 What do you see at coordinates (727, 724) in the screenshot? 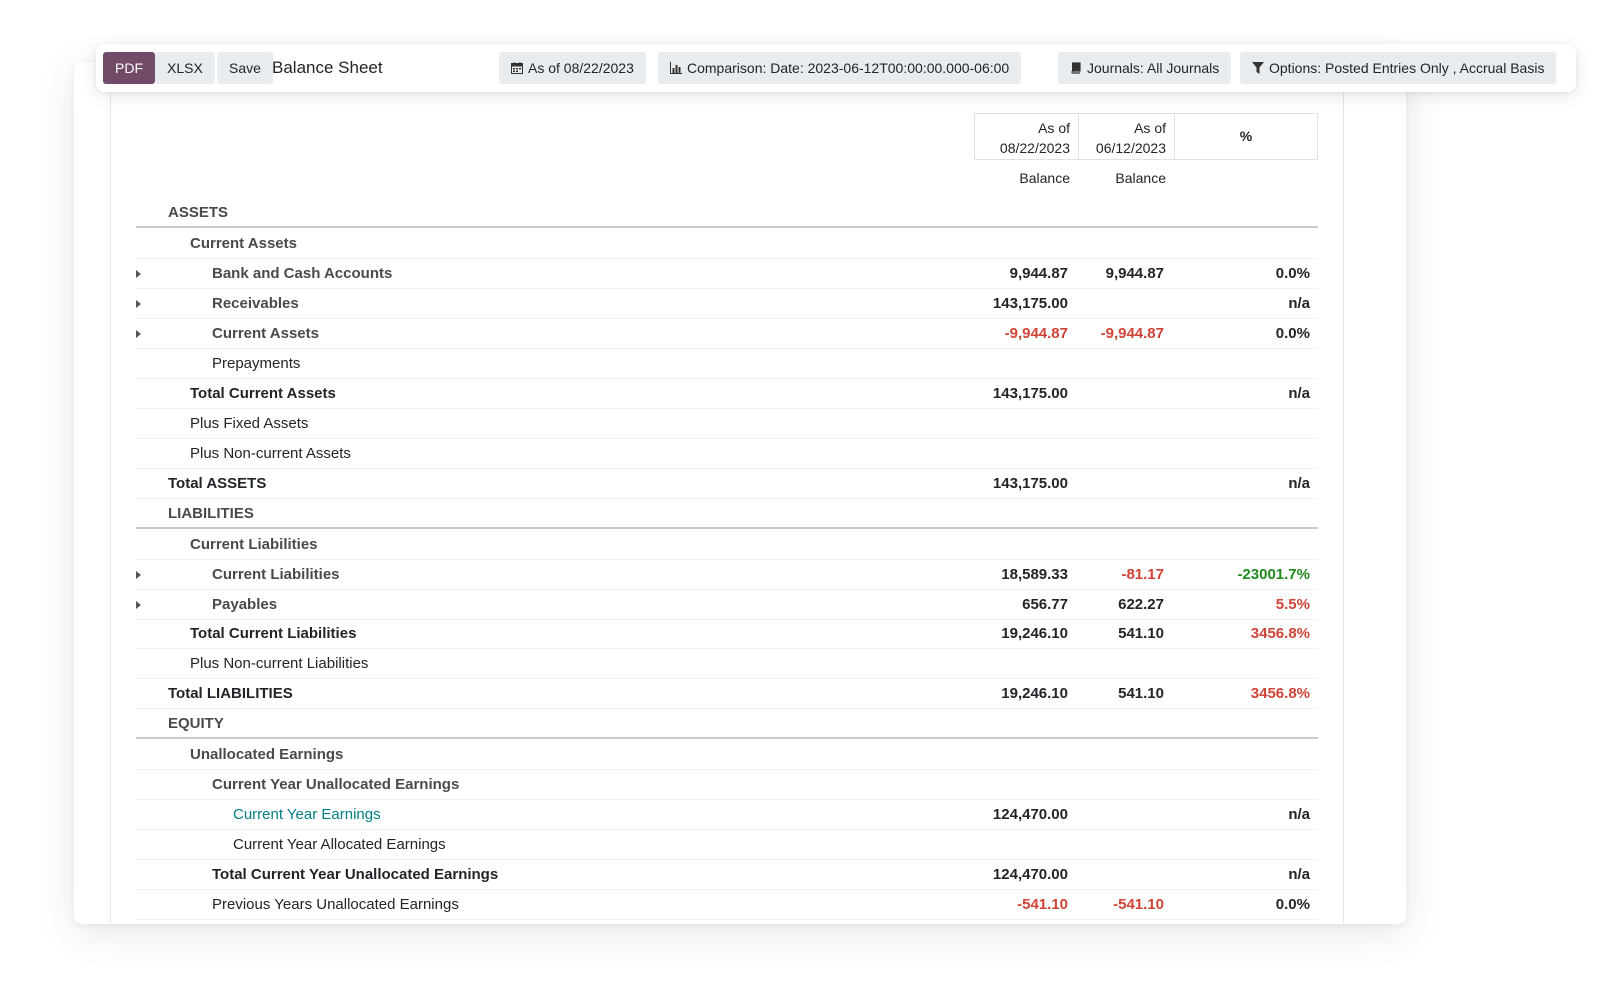
I see `section-row: EQUITY` at bounding box center [727, 724].